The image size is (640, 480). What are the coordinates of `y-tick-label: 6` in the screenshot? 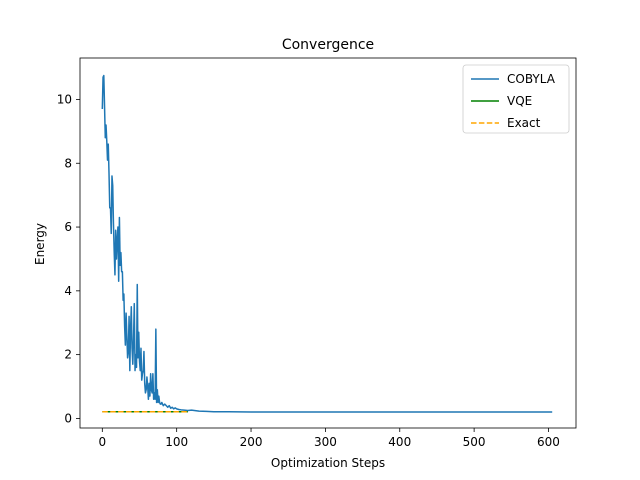 It's located at (68, 227).